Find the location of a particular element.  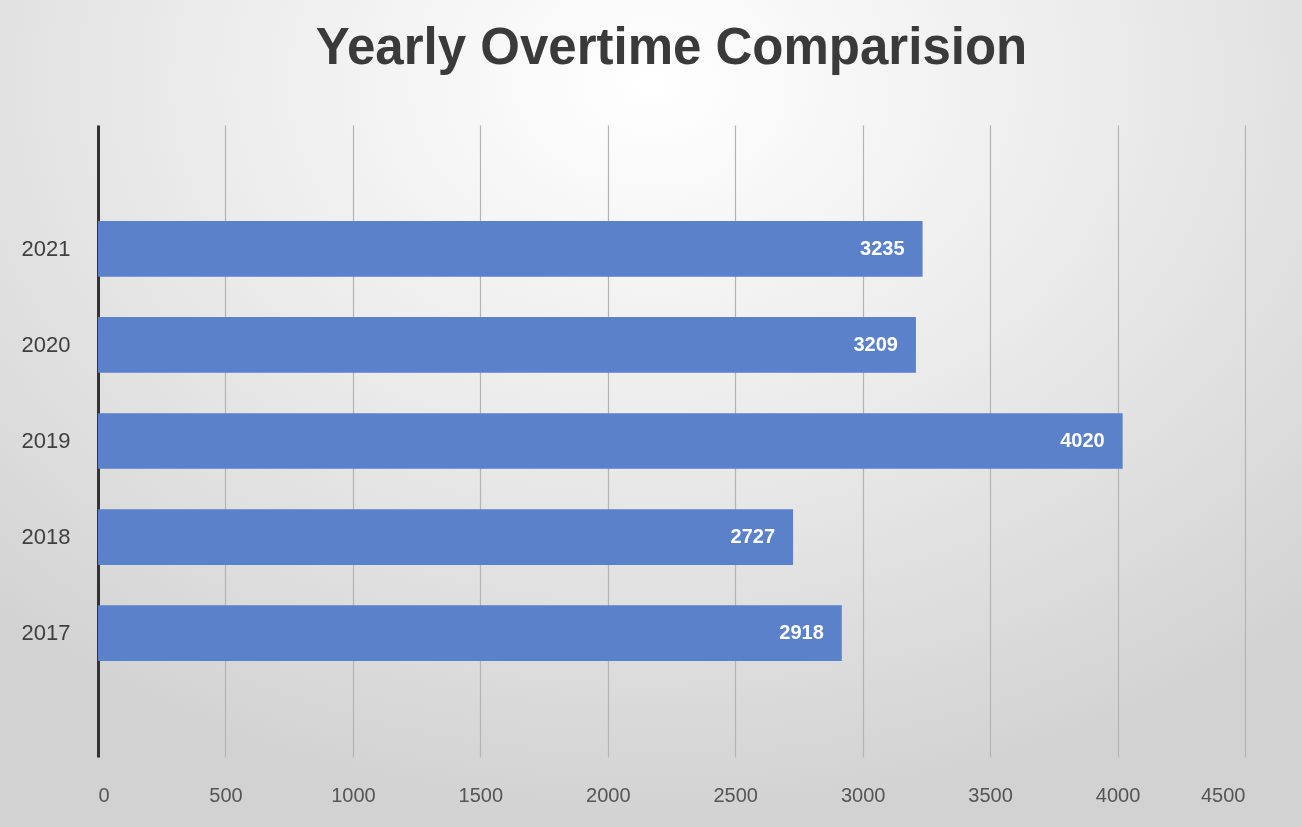

x-tick-label: 3500 is located at coordinates (990, 794).